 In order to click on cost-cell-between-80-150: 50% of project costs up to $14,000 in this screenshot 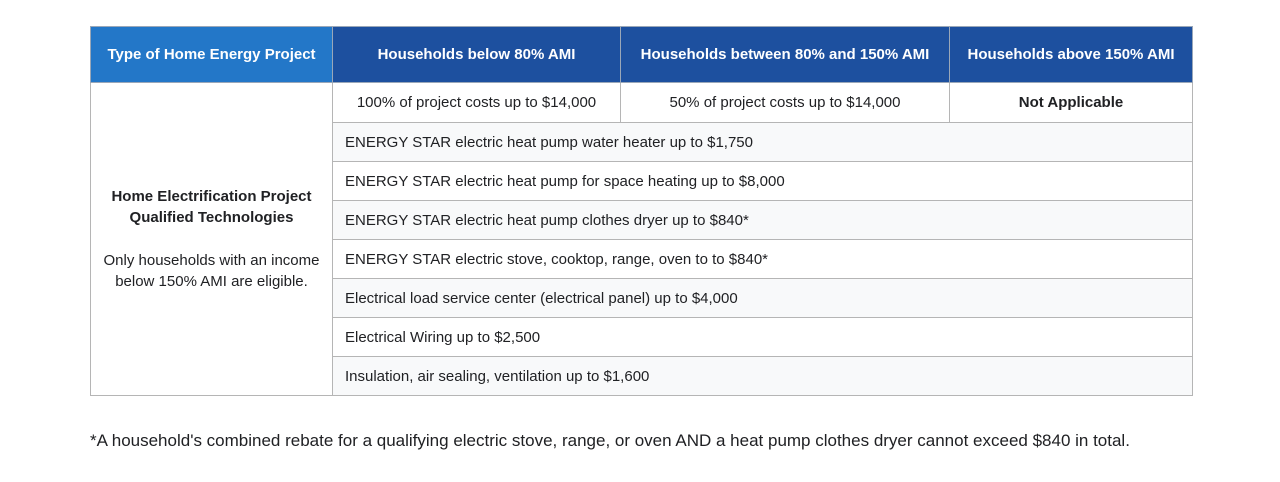, I will do `click(785, 102)`.